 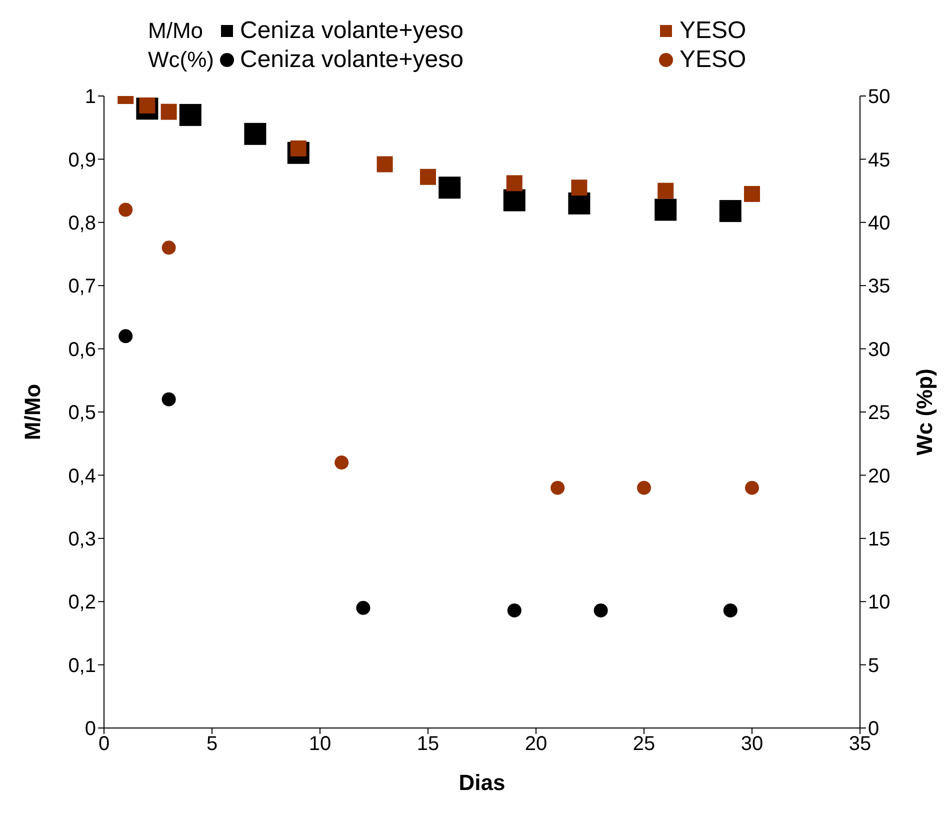 I want to click on y2-tick-label: 5, so click(x=874, y=665).